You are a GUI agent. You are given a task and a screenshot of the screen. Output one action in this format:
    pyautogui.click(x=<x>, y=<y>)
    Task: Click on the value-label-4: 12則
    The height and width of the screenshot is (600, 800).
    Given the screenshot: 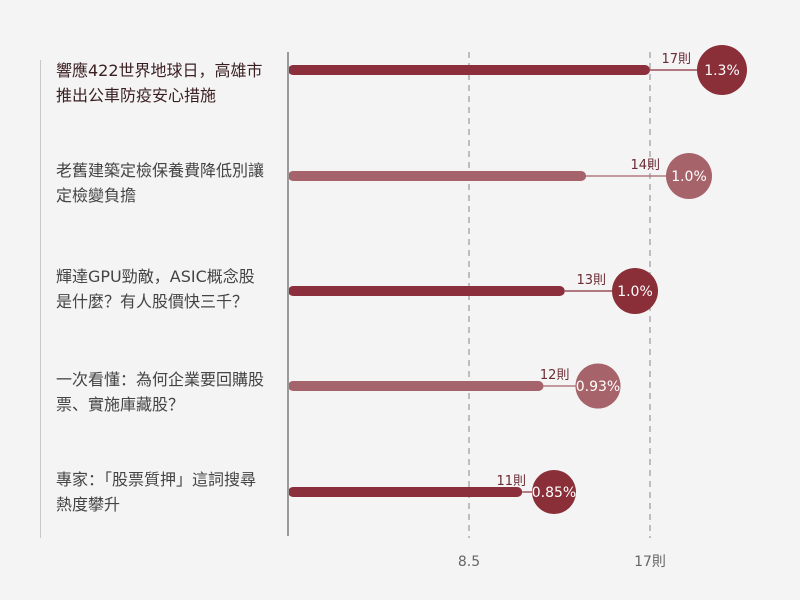 What is the action you would take?
    pyautogui.click(x=555, y=375)
    